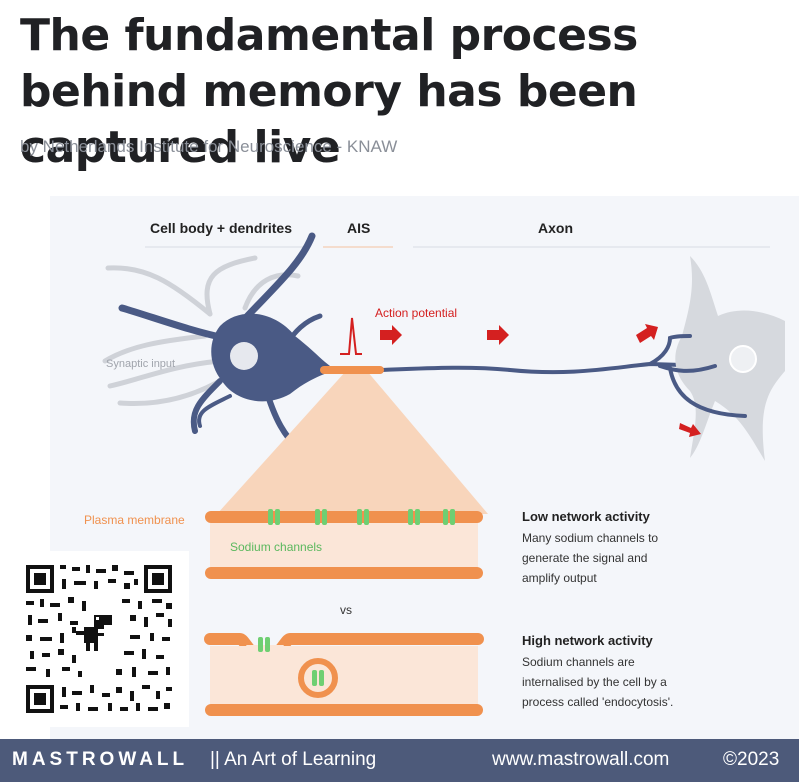  Describe the element at coordinates (578, 662) in the screenshot. I see `high-activity-line-1: Sodium channels are` at that location.